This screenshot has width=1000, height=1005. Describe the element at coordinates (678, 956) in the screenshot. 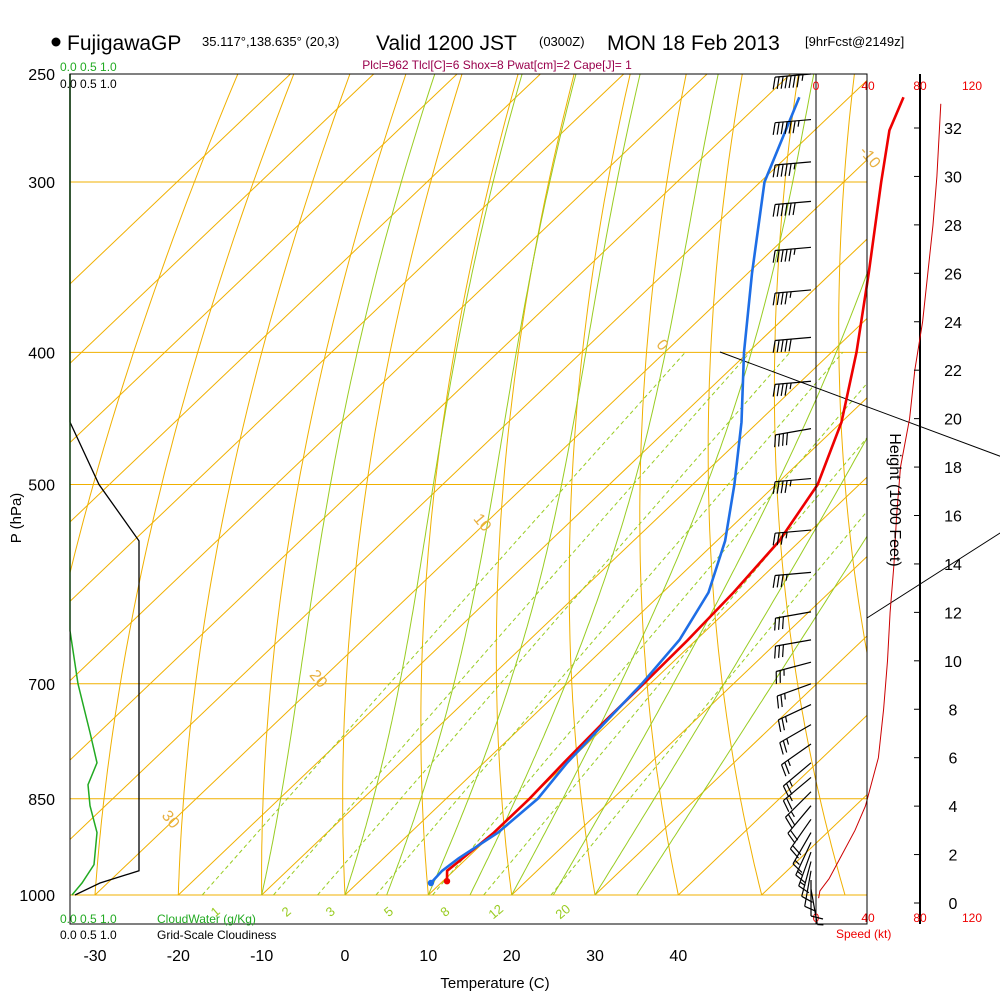

I see `temperature-tick-label: 40` at that location.